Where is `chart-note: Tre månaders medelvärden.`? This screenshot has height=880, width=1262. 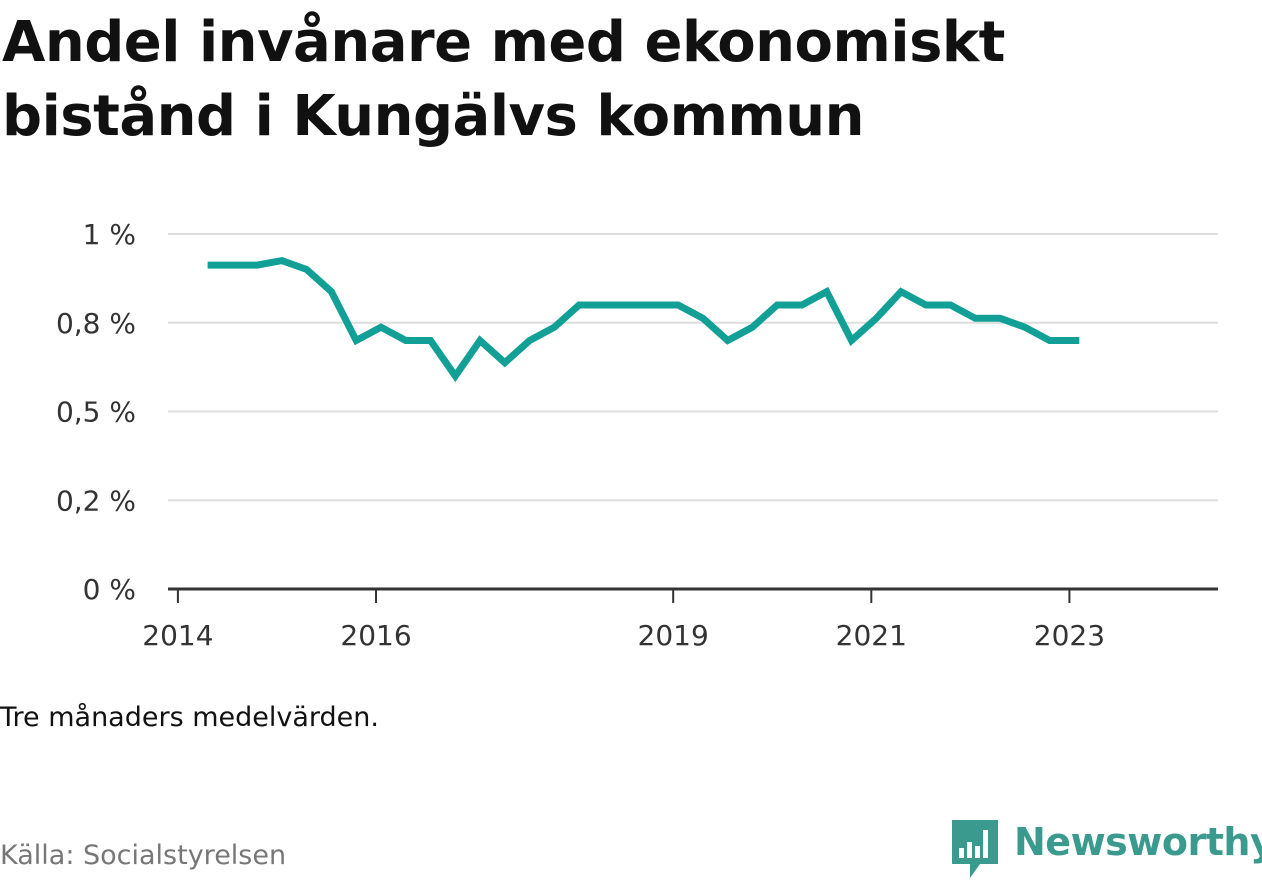 chart-note: Tre månaders medelvärden. is located at coordinates (189, 717).